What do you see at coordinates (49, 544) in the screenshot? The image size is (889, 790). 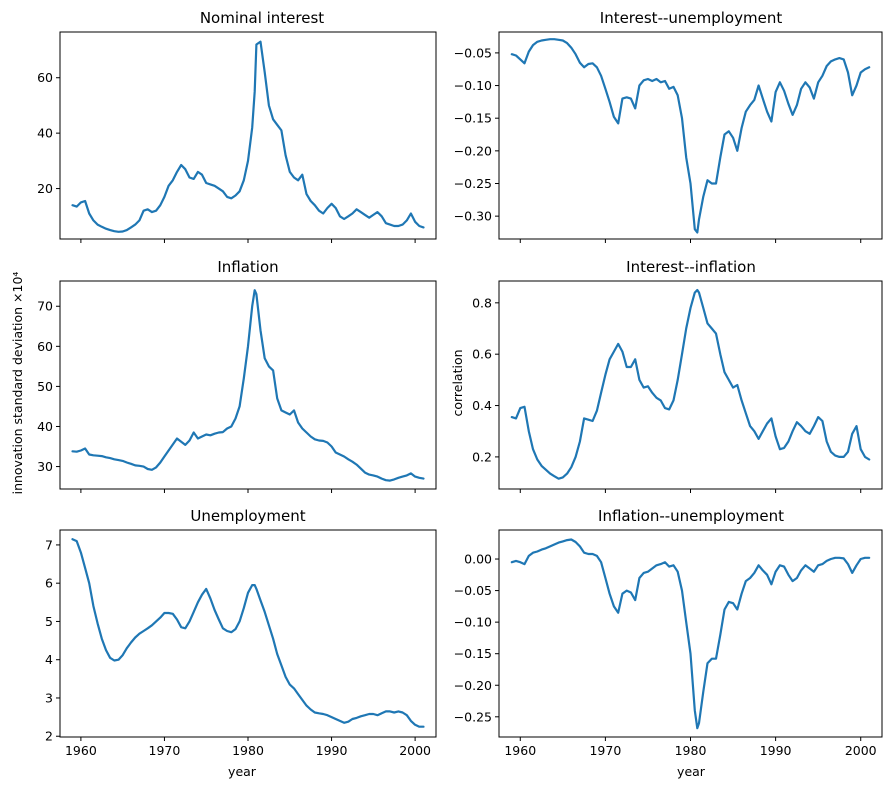 I see `y-tick-label: 7` at bounding box center [49, 544].